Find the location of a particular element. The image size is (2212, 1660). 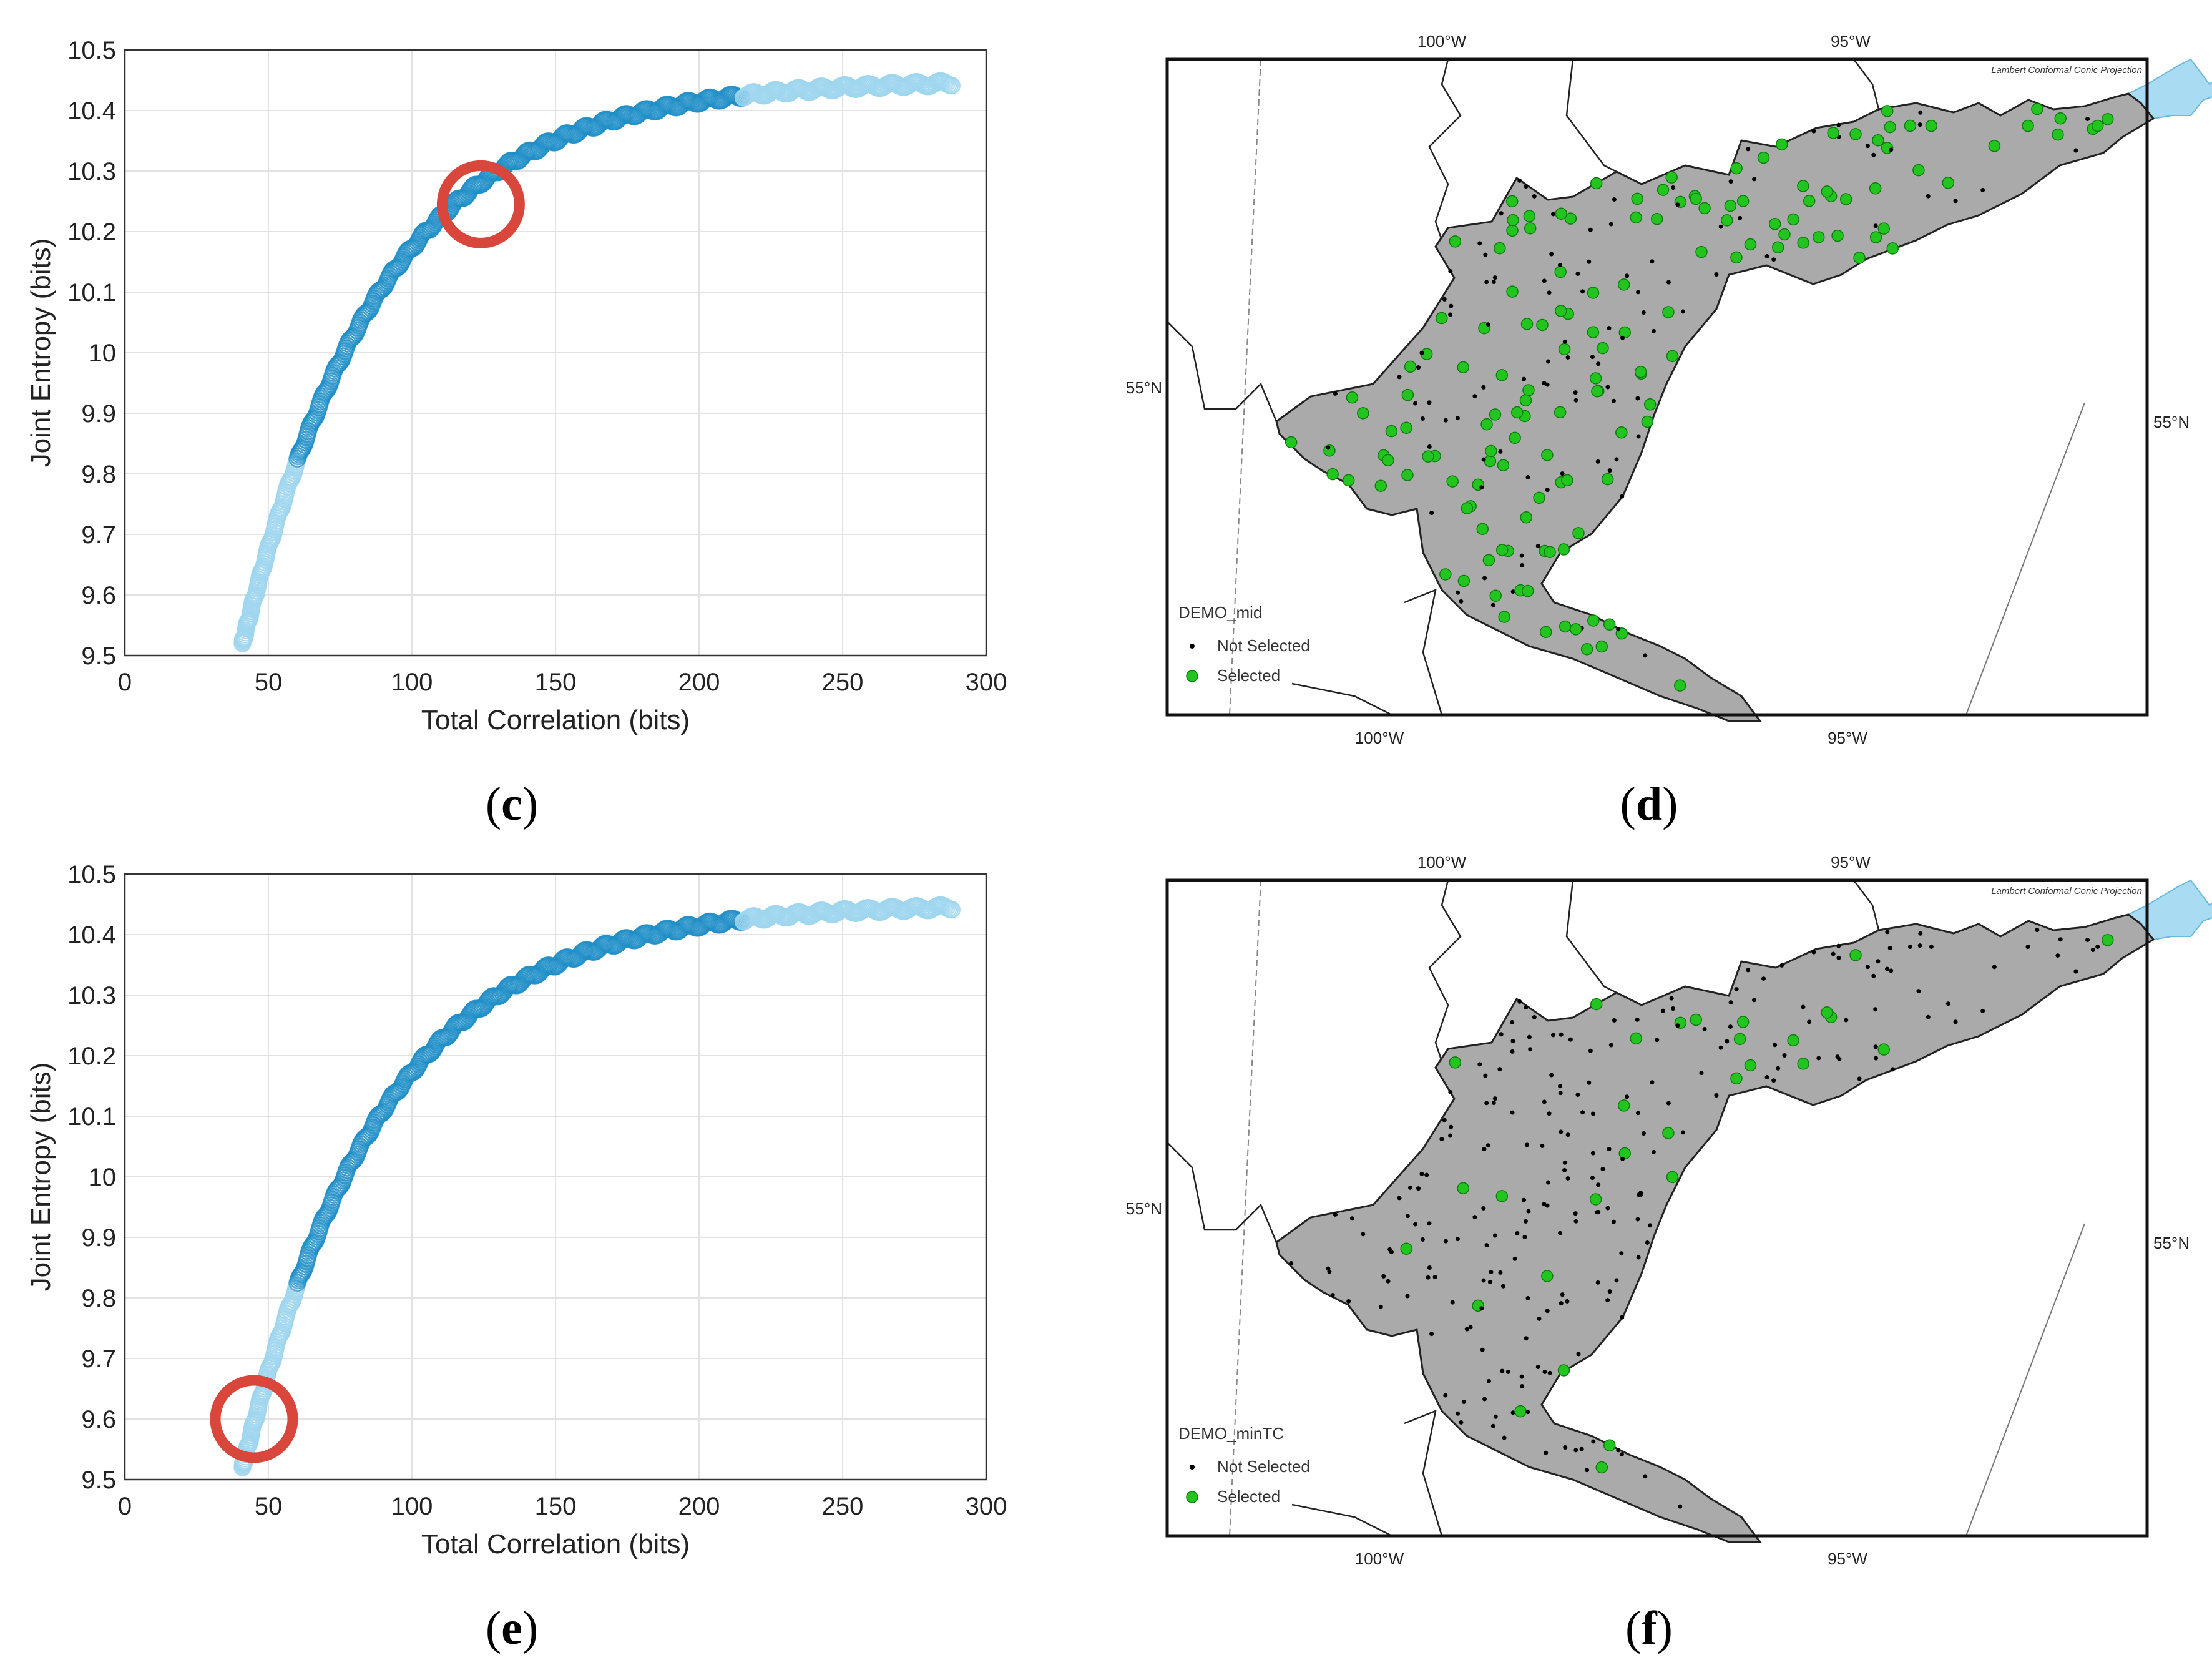

caption-e: (e) is located at coordinates (512, 1628).